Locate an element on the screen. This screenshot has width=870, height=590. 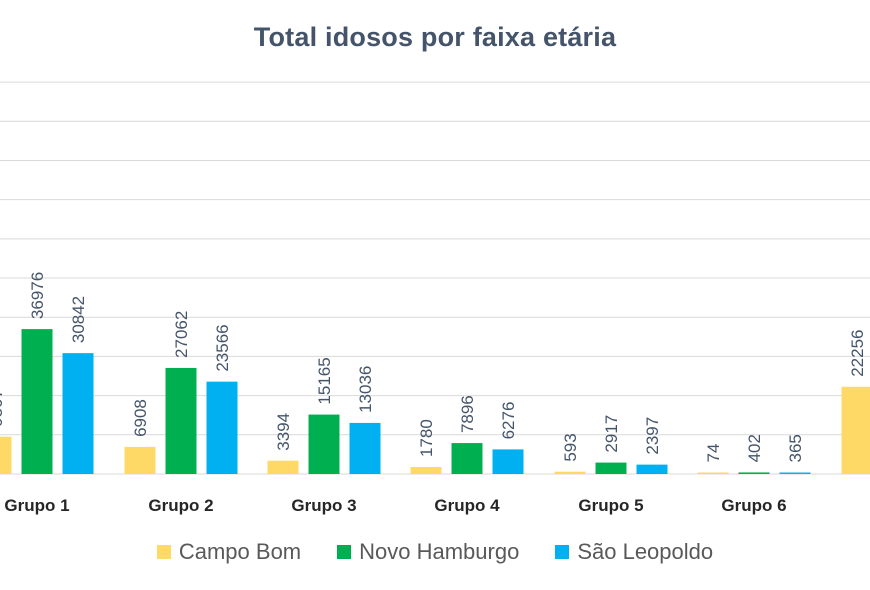
category-label: Grupo 5 is located at coordinates (610, 505).